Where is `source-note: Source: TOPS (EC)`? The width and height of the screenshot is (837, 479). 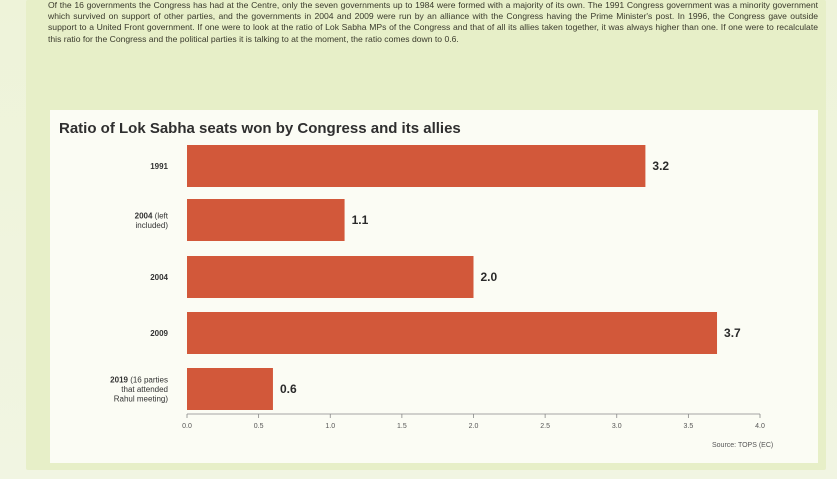
source-note: Source: TOPS (EC) is located at coordinates (743, 445).